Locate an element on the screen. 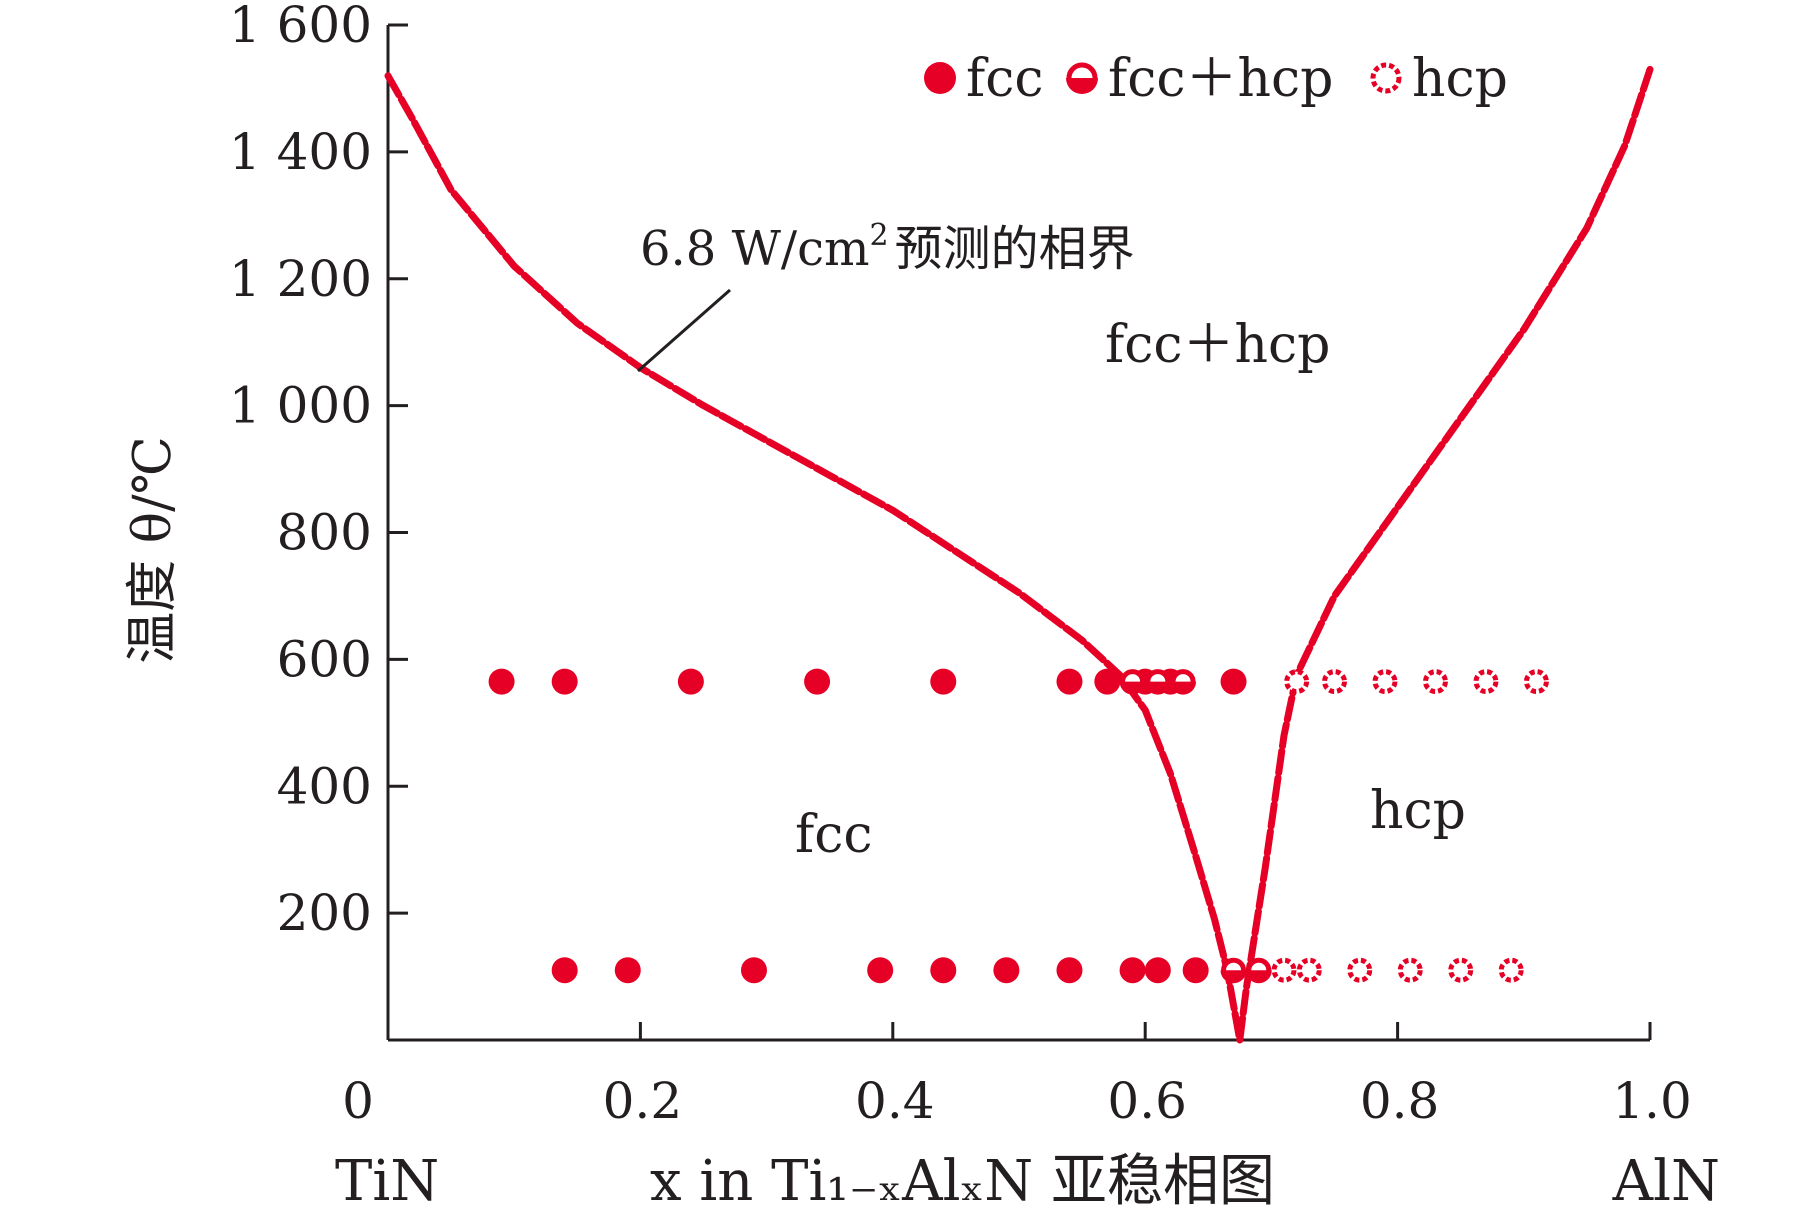 The width and height of the screenshot is (1819, 1212). y-tick-label: 800 is located at coordinates (324, 533).